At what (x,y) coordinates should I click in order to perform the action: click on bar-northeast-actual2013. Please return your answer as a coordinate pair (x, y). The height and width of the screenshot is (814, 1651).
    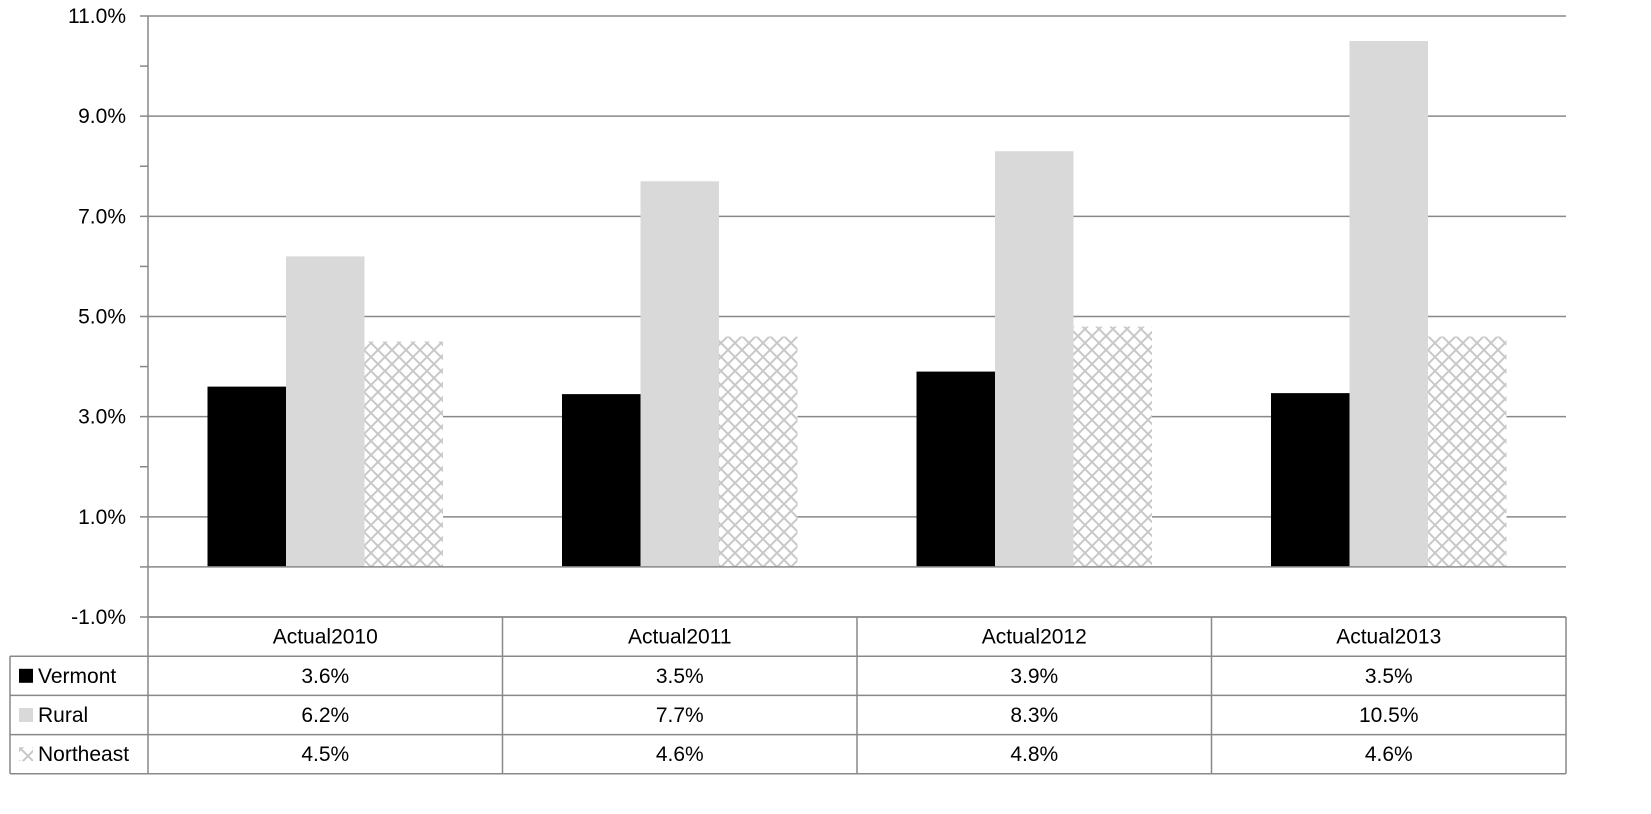
    Looking at the image, I should click on (1467, 451).